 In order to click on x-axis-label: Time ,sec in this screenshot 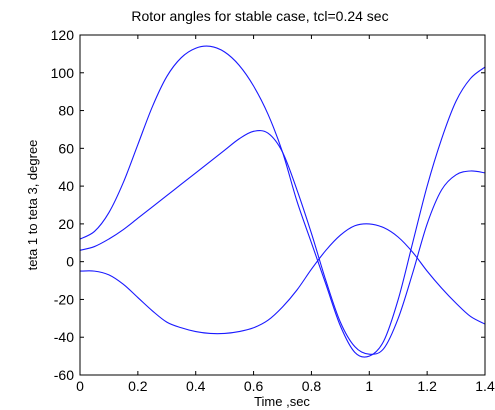, I will do `click(282, 401)`.